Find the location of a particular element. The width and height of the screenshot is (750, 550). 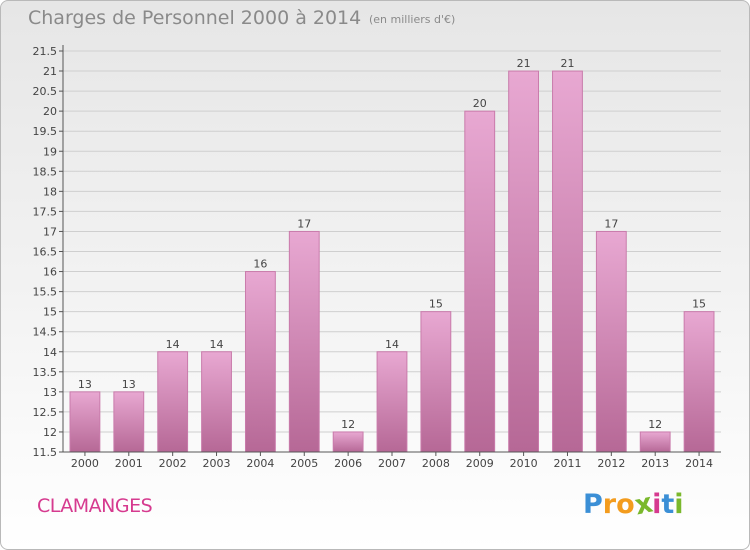

bar-2010 is located at coordinates (524, 261).